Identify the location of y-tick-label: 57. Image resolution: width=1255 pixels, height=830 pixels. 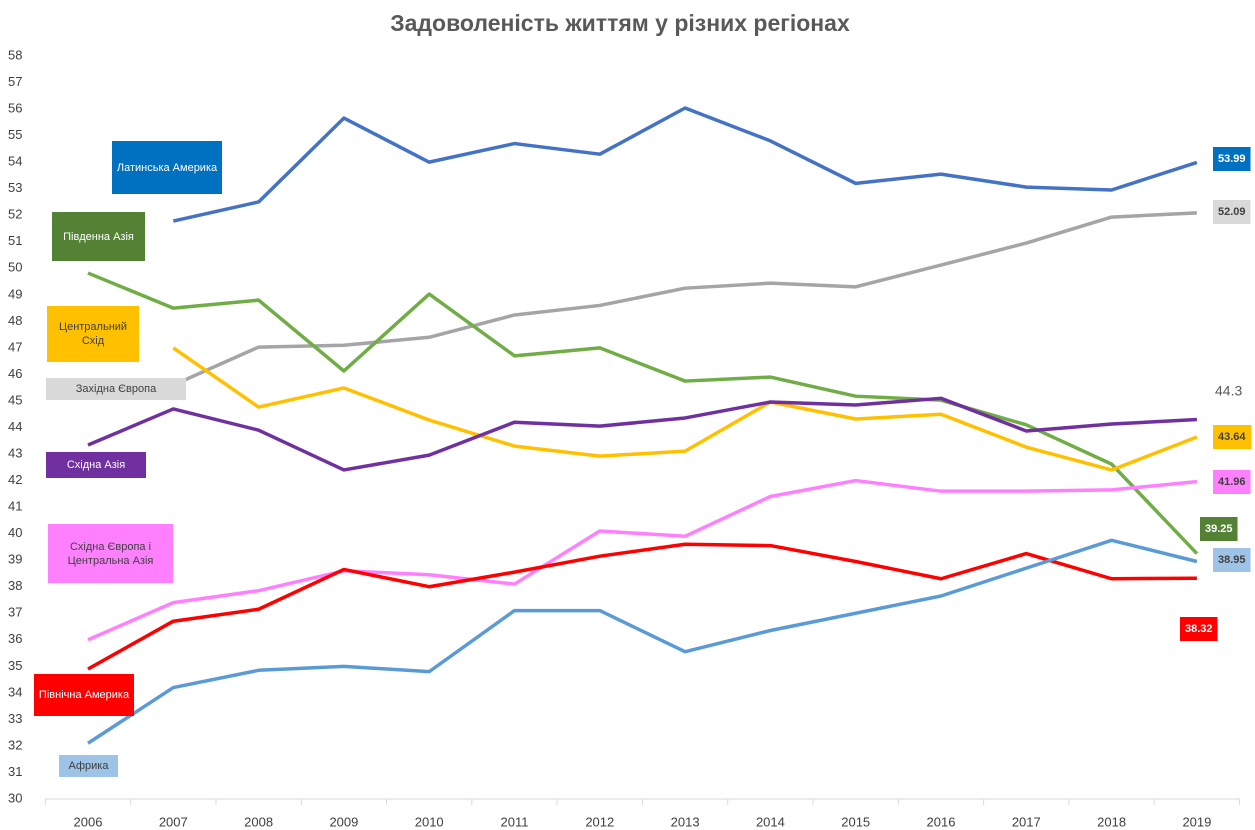
(15, 81).